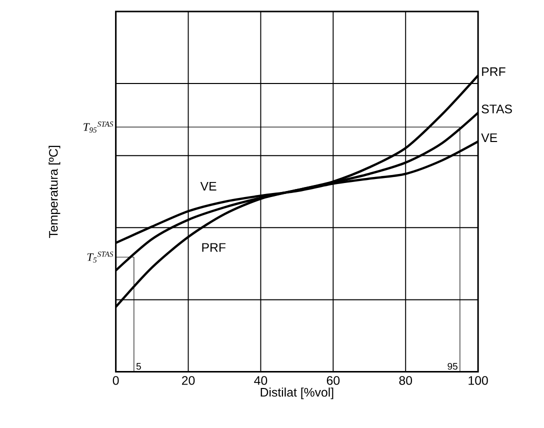 This screenshot has height=428, width=544. I want to click on y-axis-title: Temperatura [ºC], so click(54, 192).